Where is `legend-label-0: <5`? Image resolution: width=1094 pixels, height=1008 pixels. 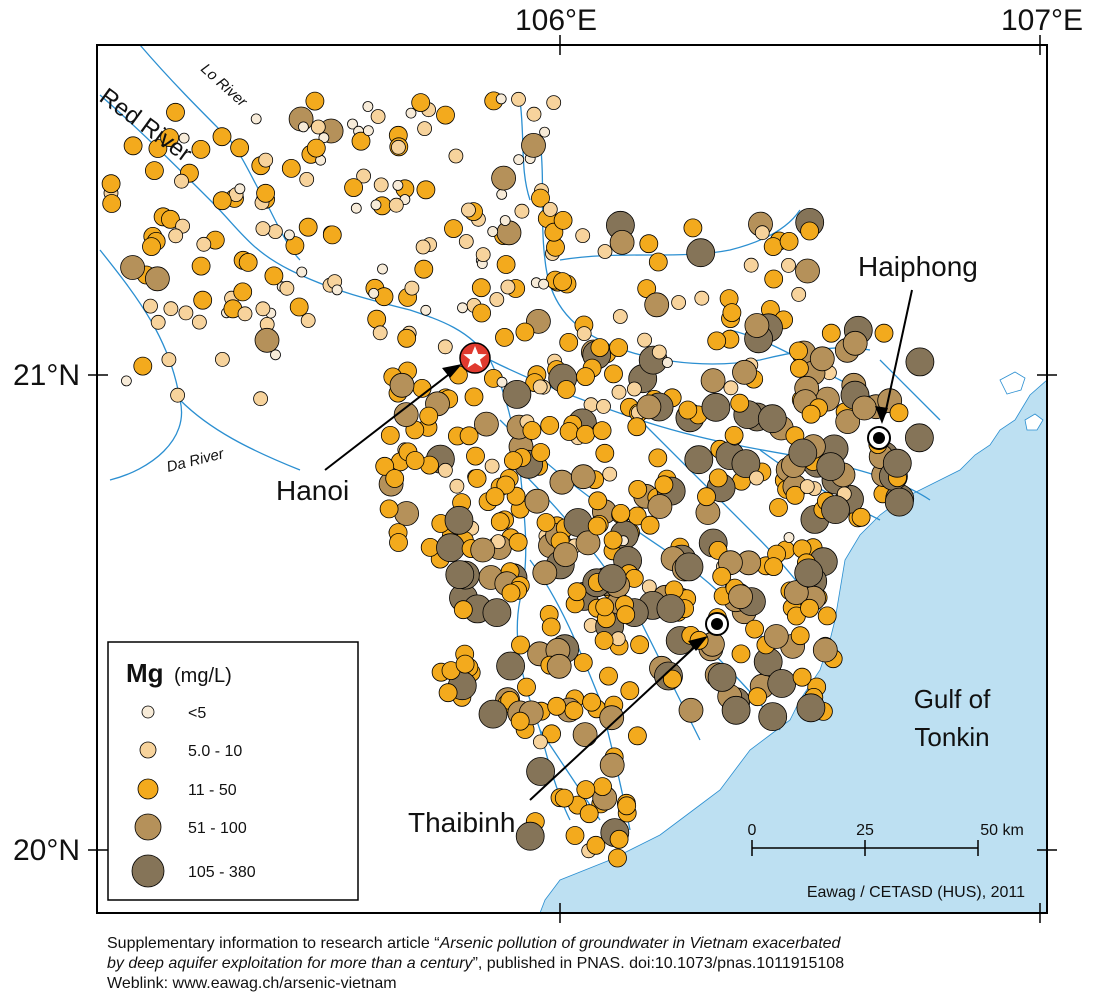 legend-label-0: <5 is located at coordinates (197, 713).